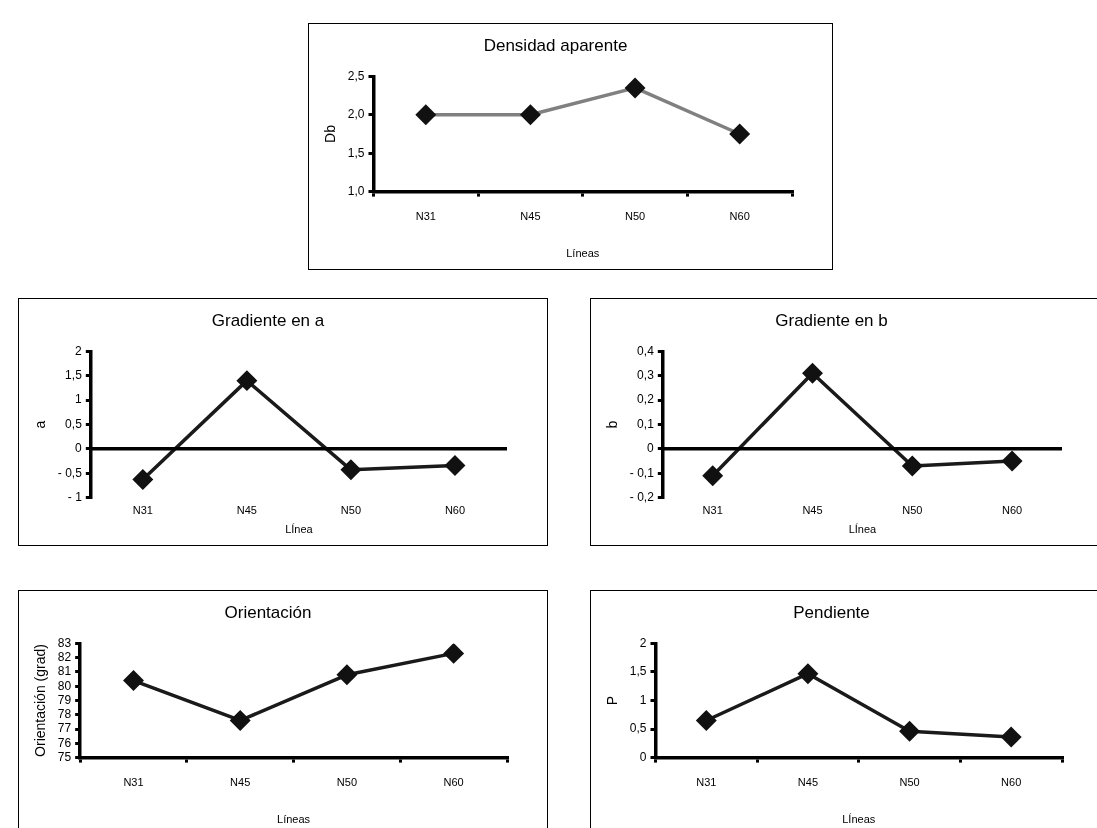  What do you see at coordinates (612, 424) in the screenshot?
I see `y-axis-title: b` at bounding box center [612, 424].